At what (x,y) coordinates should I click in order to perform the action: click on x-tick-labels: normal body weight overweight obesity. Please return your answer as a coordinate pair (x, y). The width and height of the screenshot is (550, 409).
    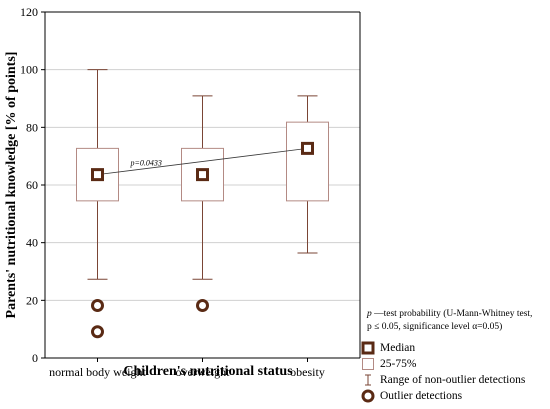
    Looking at the image, I should click on (187, 368).